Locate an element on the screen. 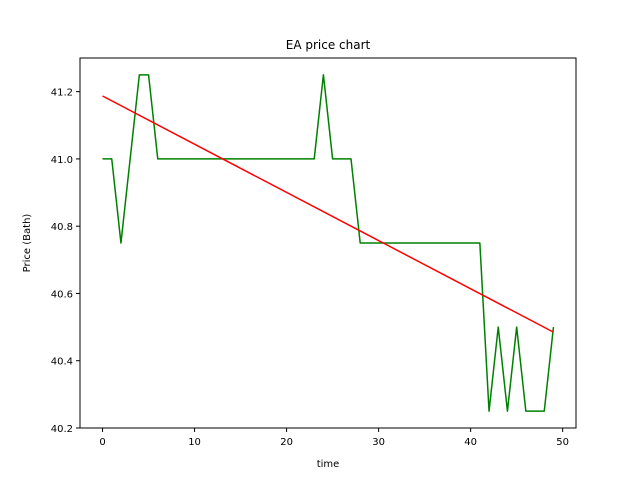 The width and height of the screenshot is (640, 480). x-tick-label: 50 is located at coordinates (562, 442).